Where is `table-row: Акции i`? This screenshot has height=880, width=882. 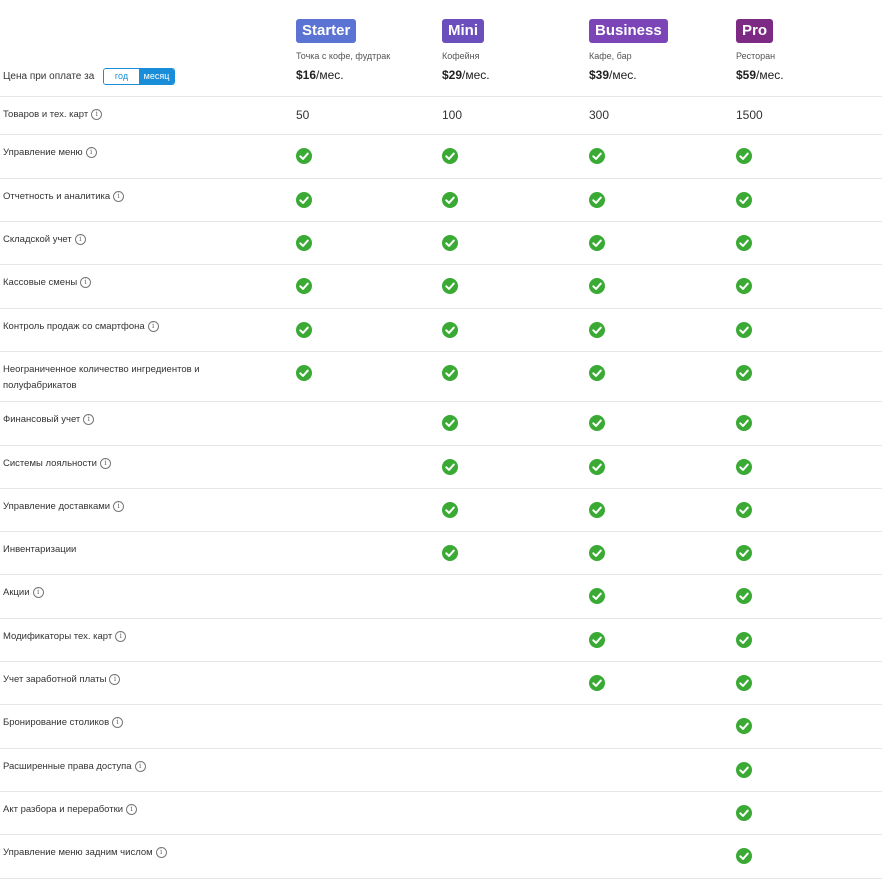
table-row: Акции i is located at coordinates (441, 597).